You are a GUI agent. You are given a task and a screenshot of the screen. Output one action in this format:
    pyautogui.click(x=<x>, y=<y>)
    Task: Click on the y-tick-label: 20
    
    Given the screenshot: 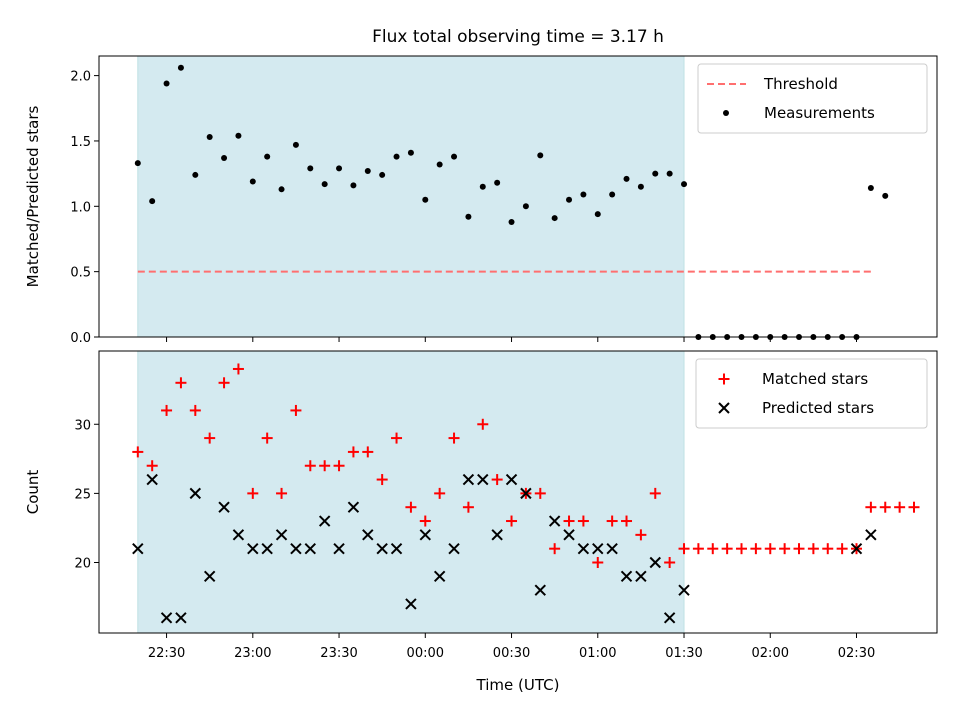 What is the action you would take?
    pyautogui.click(x=82, y=564)
    